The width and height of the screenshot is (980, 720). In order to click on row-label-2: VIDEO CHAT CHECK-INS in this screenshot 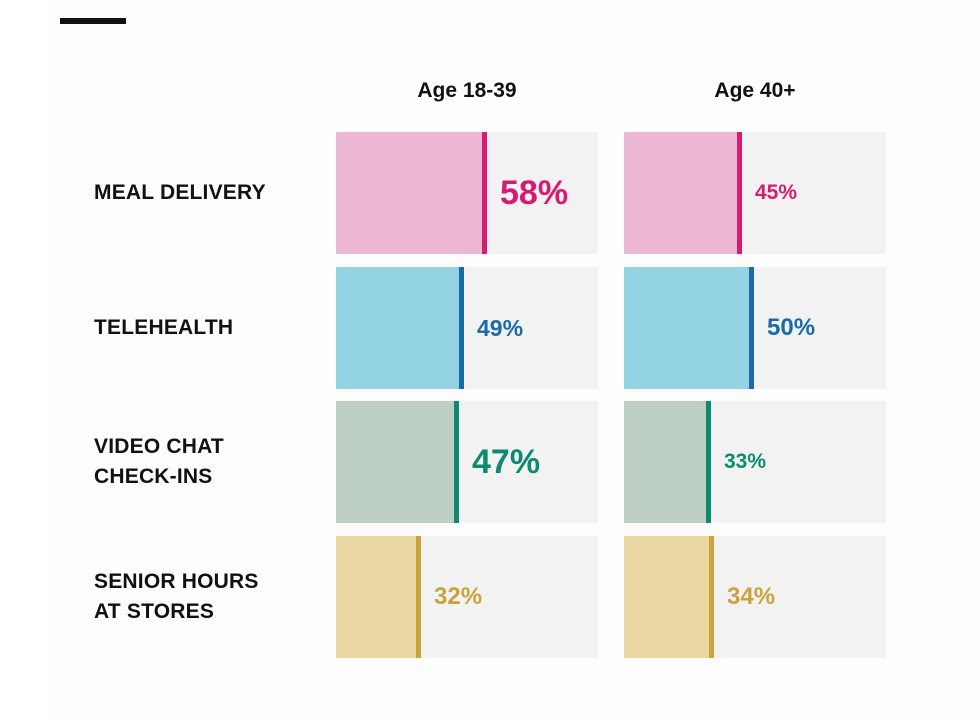, I will do `click(159, 461)`.